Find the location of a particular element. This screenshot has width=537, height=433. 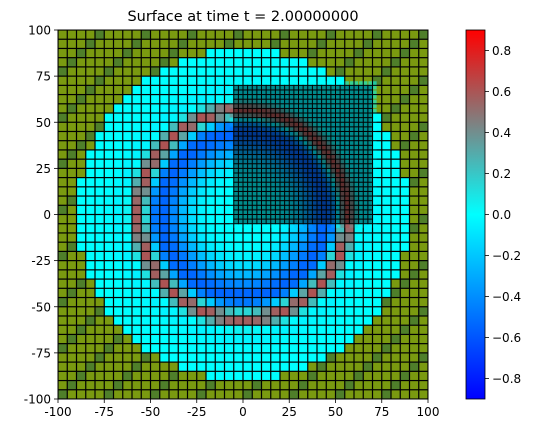

colorbar-tick-label: 0.2 is located at coordinates (501, 174).